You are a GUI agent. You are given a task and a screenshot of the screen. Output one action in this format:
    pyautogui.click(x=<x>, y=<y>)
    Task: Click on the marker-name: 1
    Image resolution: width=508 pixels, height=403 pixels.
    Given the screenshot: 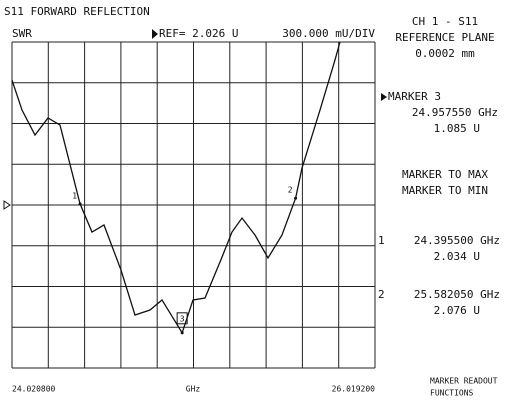 What is the action you would take?
    pyautogui.click(x=381, y=240)
    